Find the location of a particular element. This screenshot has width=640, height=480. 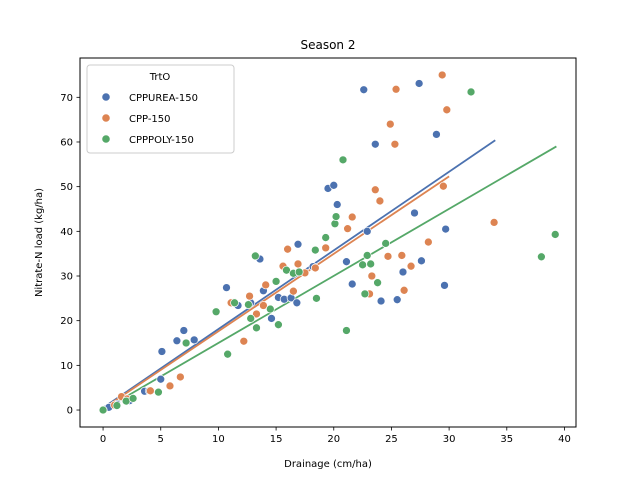

y-tick-label: 60 is located at coordinates (66, 142).